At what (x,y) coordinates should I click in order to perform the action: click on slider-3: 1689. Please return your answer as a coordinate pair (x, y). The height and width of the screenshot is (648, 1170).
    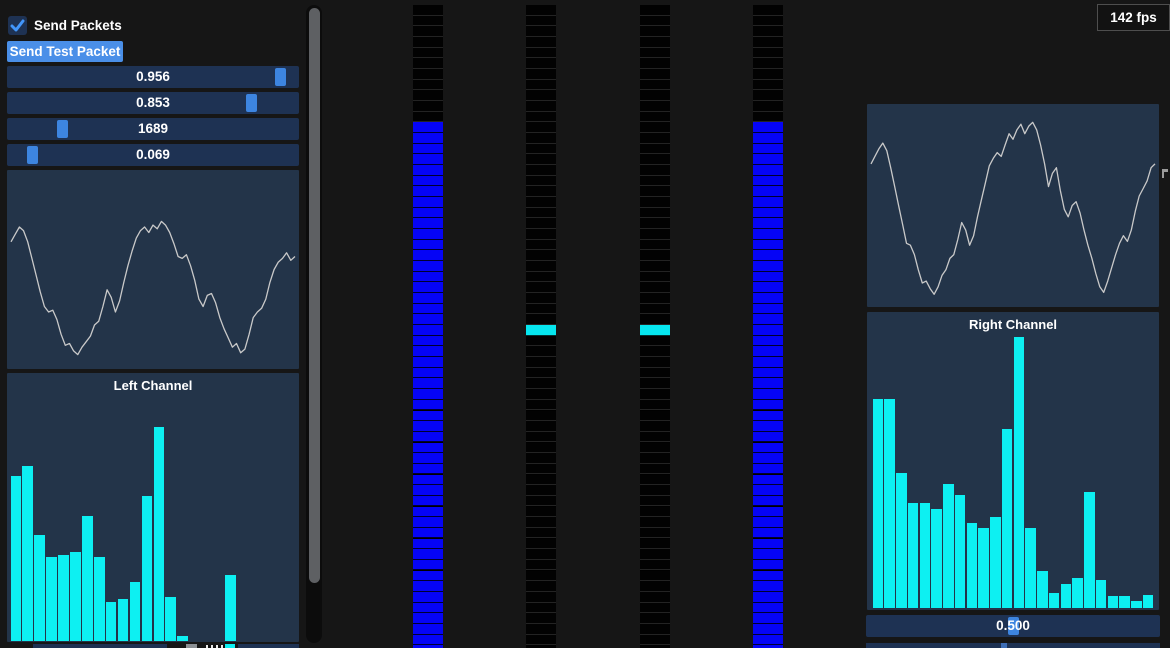
    Looking at the image, I should click on (153, 129).